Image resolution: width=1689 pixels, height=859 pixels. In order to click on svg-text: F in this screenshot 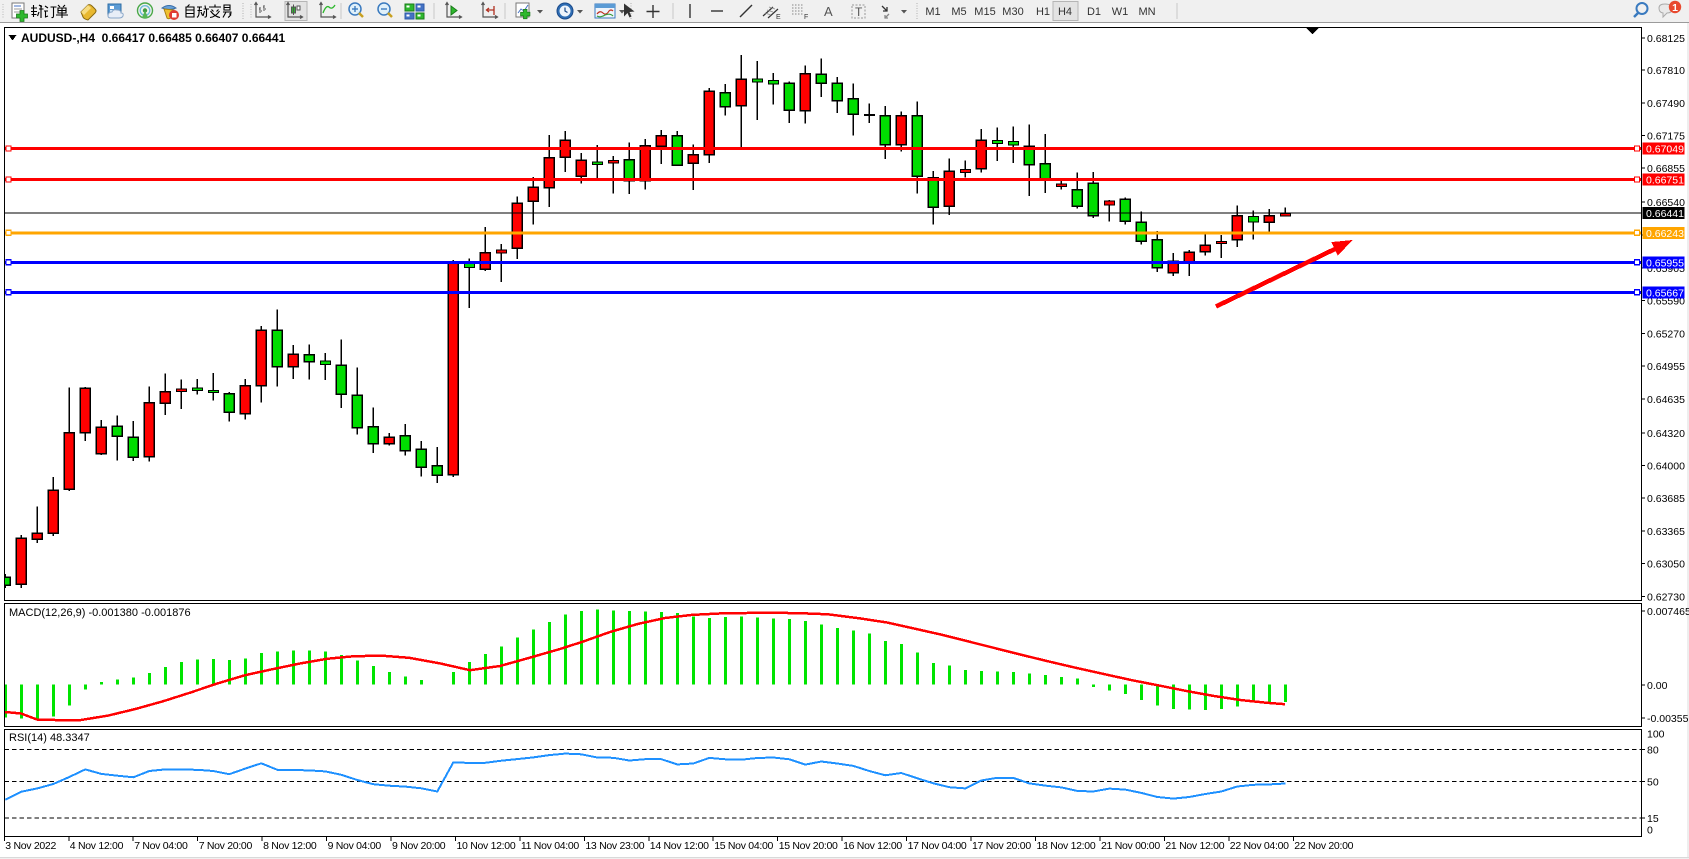, I will do `click(806, 17)`.